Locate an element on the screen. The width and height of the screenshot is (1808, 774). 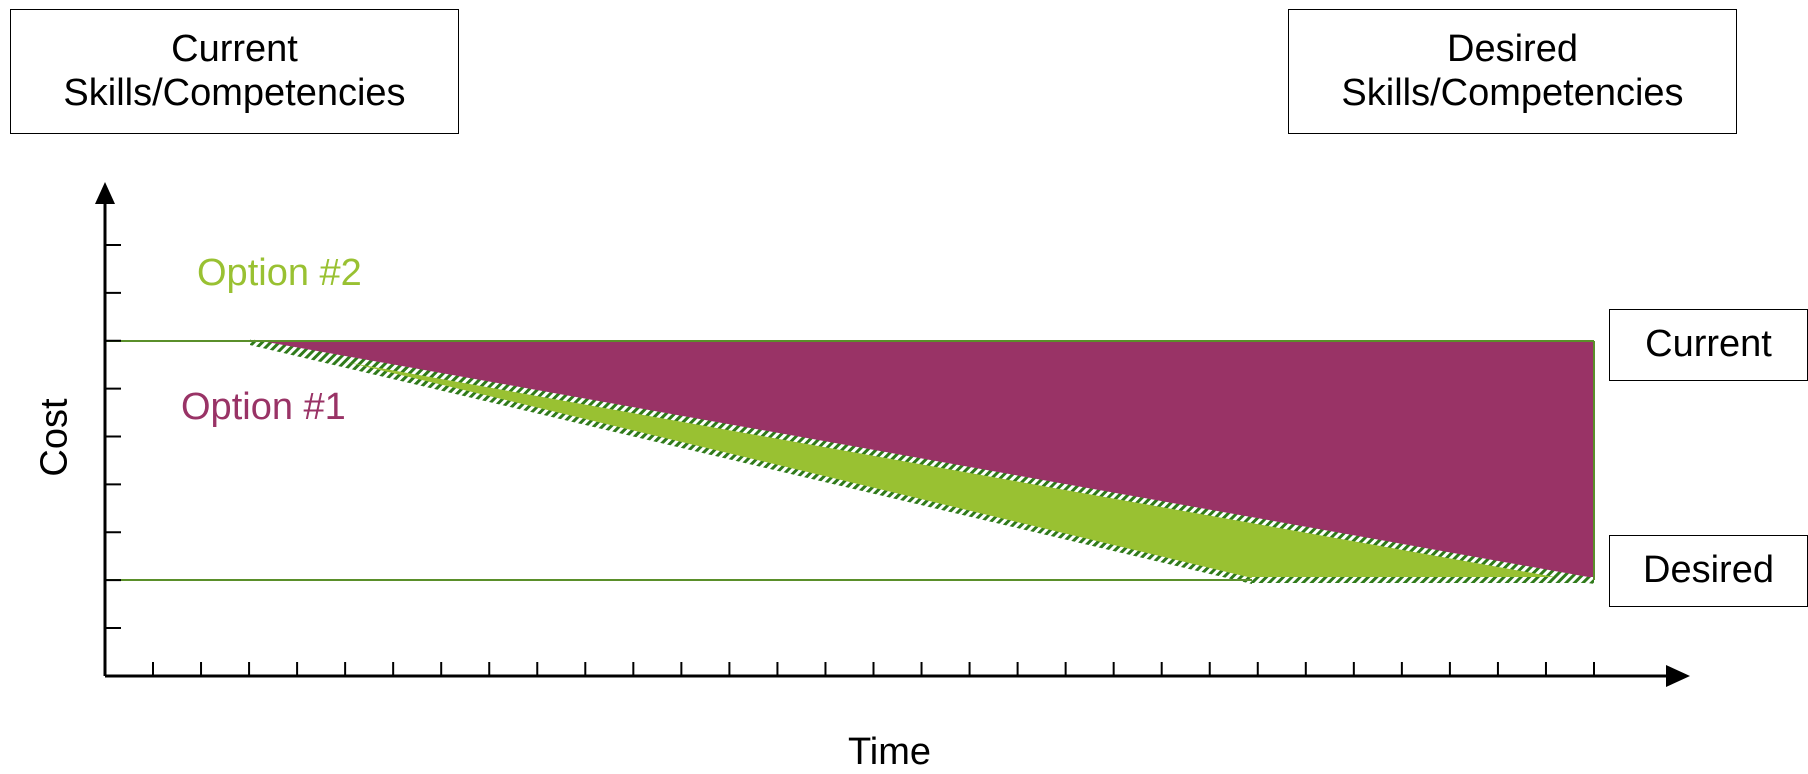
desired-skills-box: Desired Skills/Competencies is located at coordinates (1512, 71).